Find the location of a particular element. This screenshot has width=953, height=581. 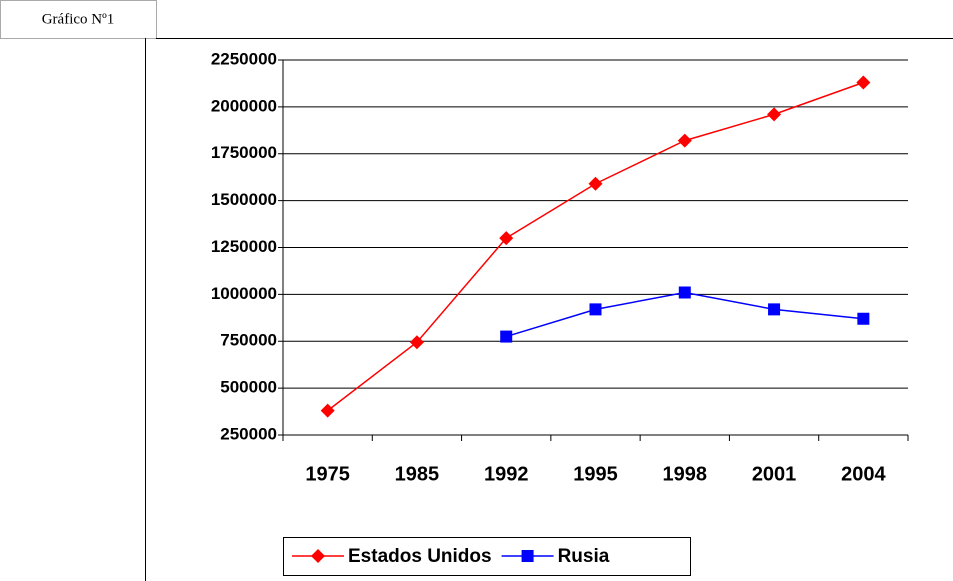

legend-box is located at coordinates (487, 556).